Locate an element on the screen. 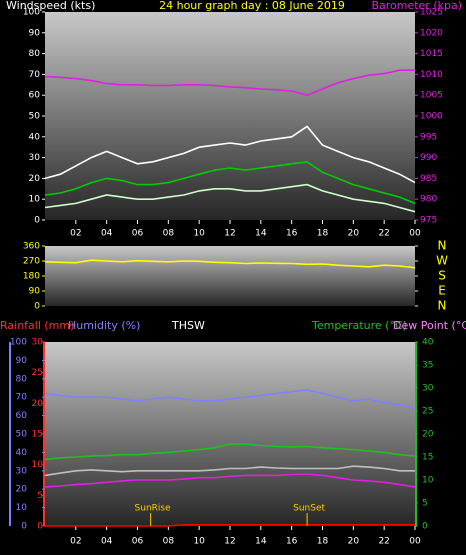 The image size is (466, 555). y-tick-label: 270 is located at coordinates (31, 262).